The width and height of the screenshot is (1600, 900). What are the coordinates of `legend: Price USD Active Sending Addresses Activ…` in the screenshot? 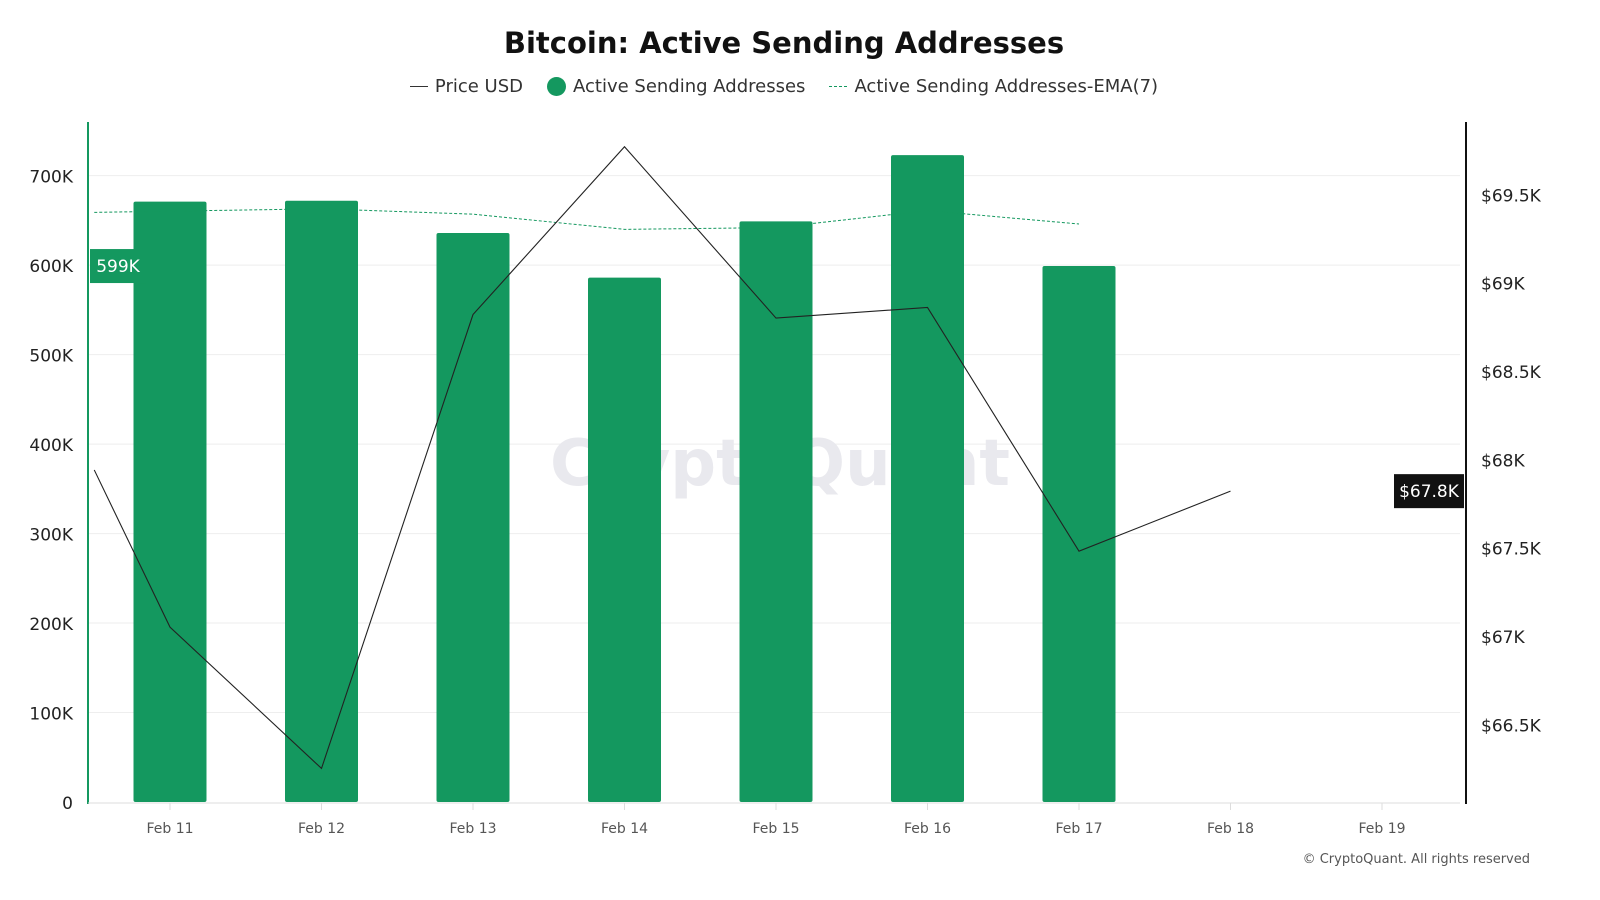 It's located at (784, 86).